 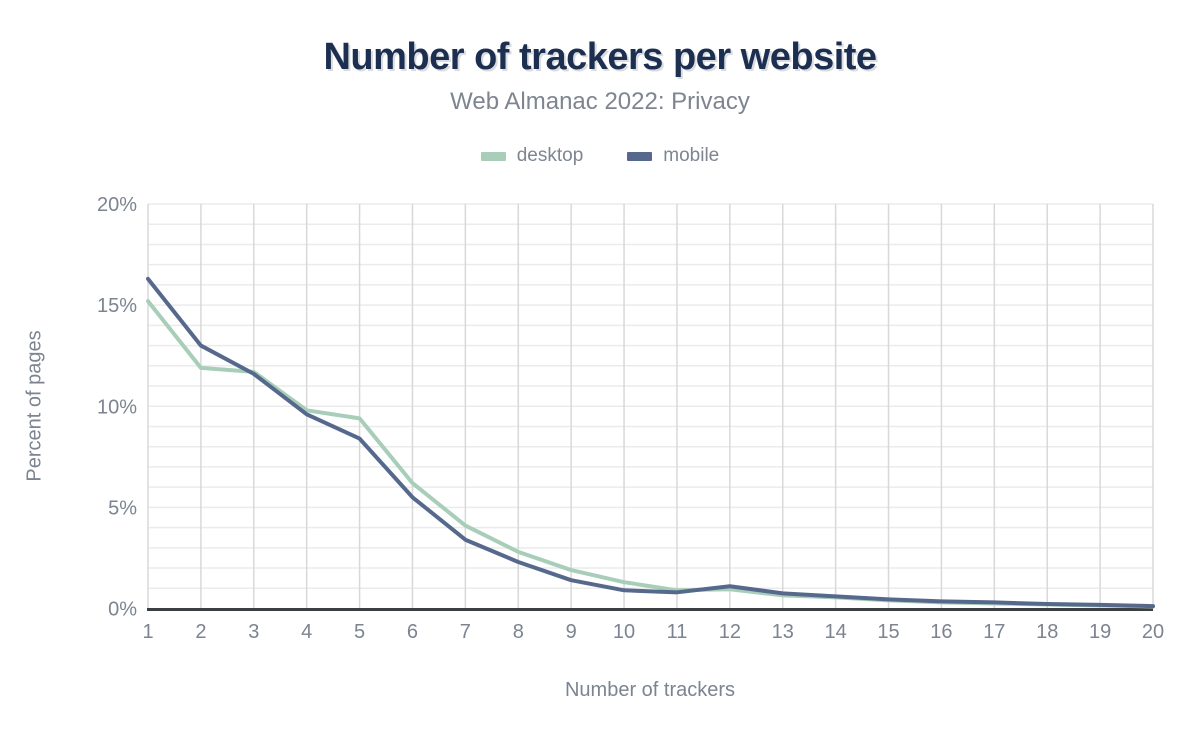 What do you see at coordinates (1047, 632) in the screenshot?
I see `x-tick-label: 18` at bounding box center [1047, 632].